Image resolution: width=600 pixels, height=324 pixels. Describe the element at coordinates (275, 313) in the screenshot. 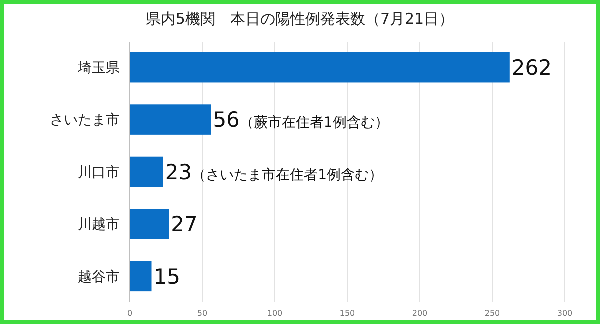

I see `x-tick-label: 100` at that location.